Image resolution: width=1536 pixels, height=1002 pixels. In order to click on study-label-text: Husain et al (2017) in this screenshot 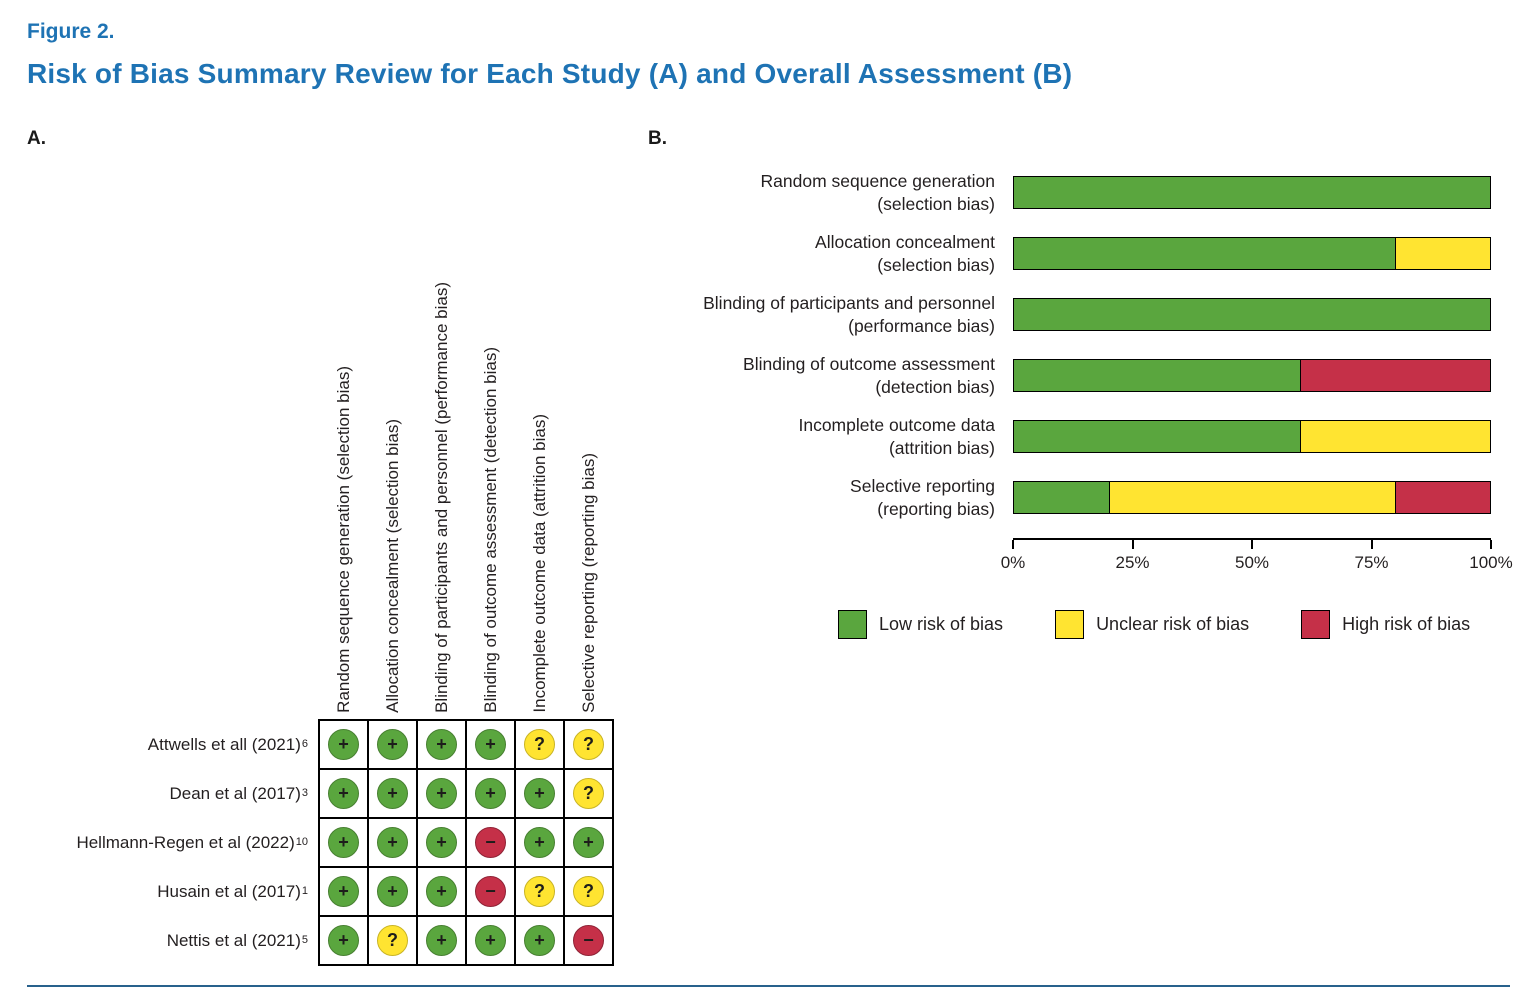, I will do `click(229, 891)`.